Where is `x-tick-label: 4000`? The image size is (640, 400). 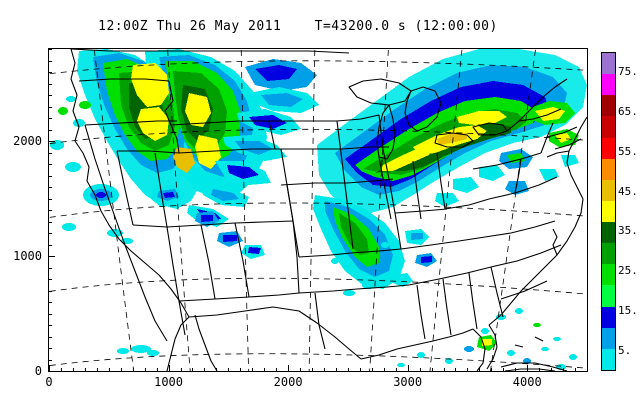
x-tick-label: 4000 is located at coordinates (527, 382).